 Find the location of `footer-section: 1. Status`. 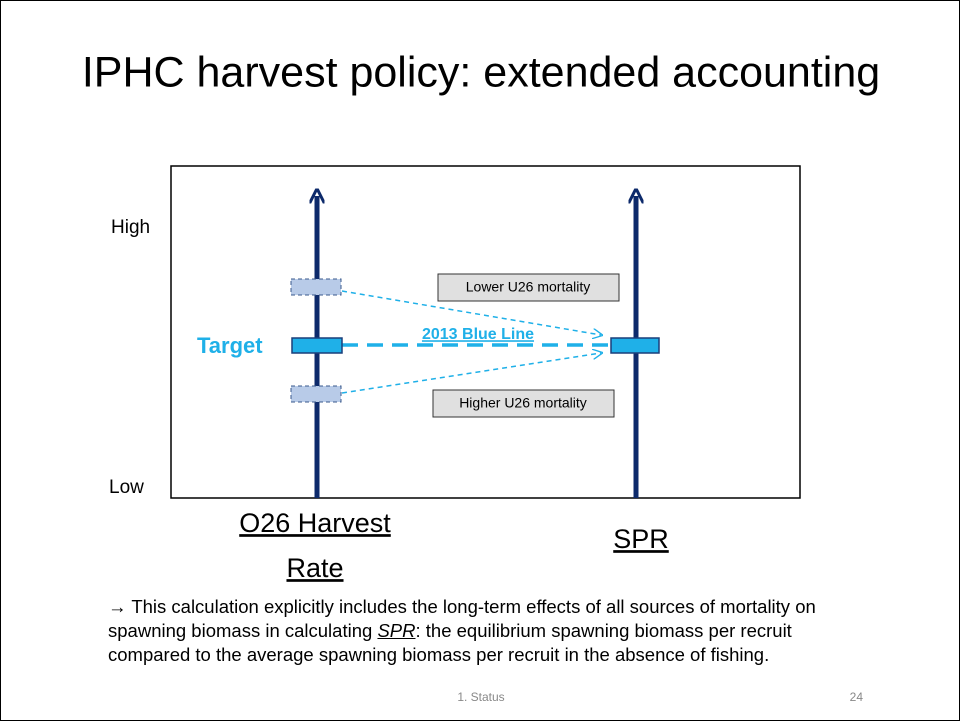

footer-section: 1. Status is located at coordinates (480, 697).